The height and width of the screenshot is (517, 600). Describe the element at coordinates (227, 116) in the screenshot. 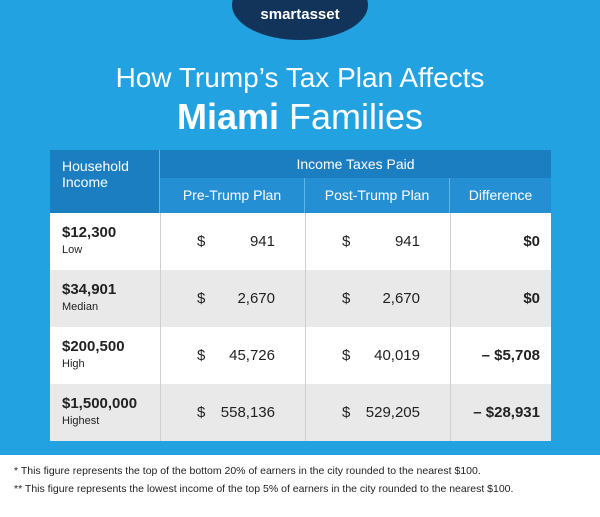

I see `title-city: Miami` at that location.